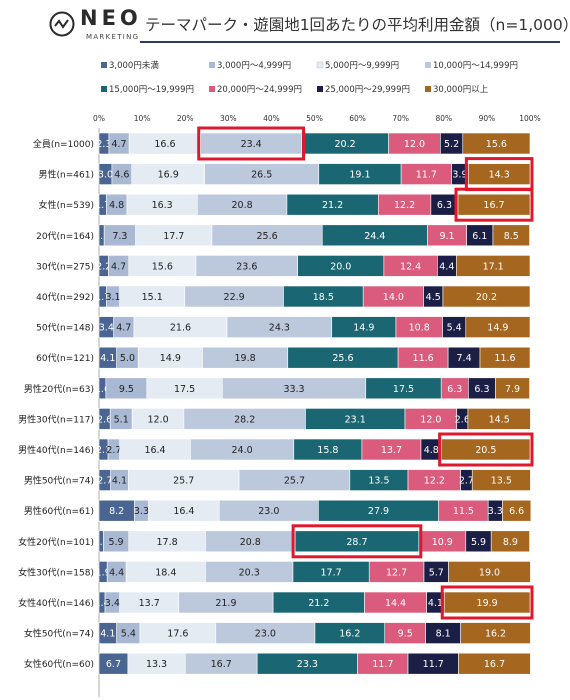 Image resolution: width=570 pixels, height=700 pixels. Describe the element at coordinates (378, 511) in the screenshot. I see `data-label: 27.9` at that location.